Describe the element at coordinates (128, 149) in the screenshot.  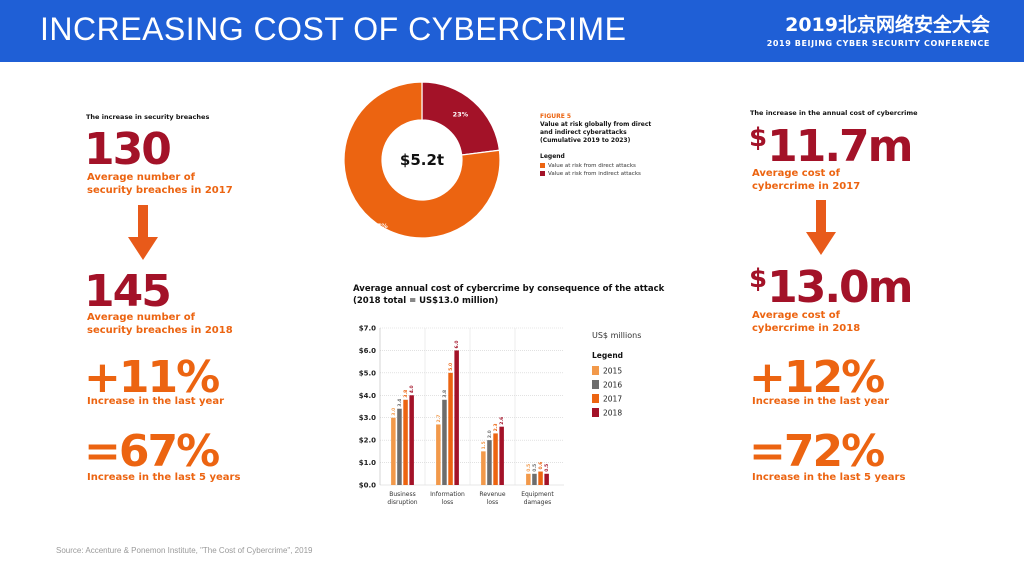
I see `breaches-2017-value: 130` at that location.